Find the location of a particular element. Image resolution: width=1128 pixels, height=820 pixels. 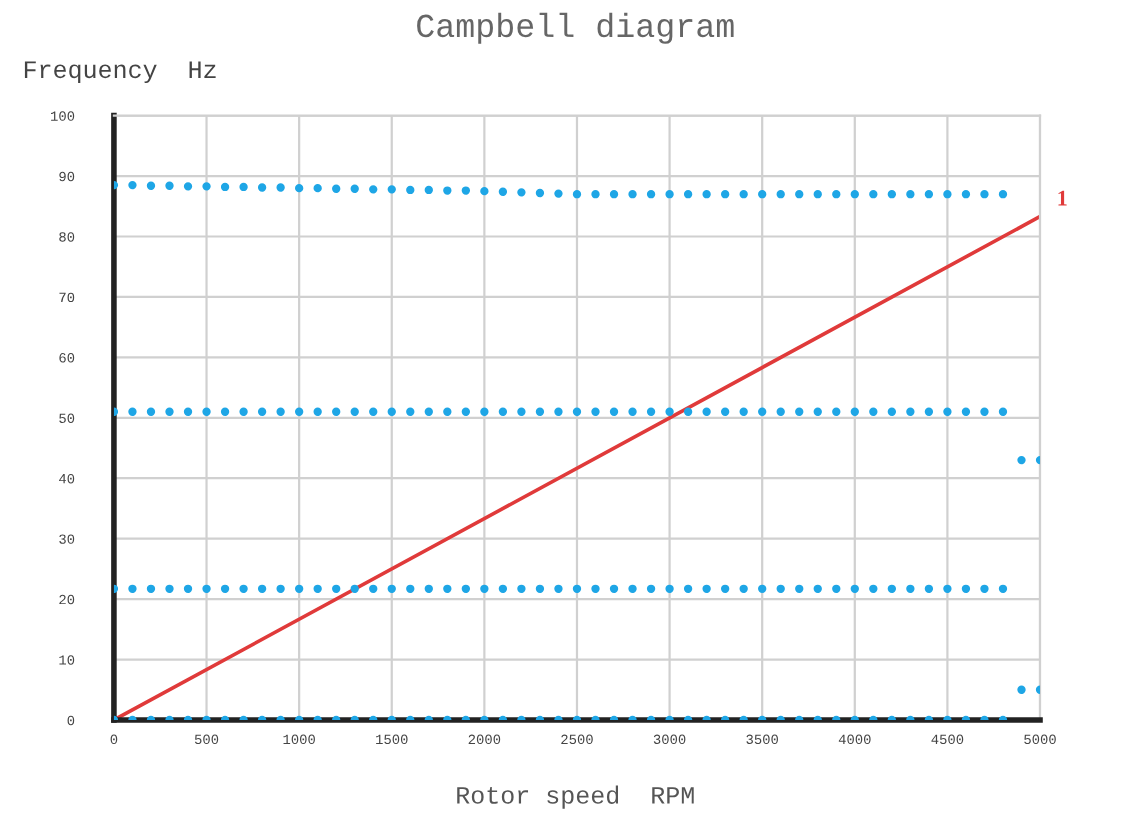

y-axis-title: Frequency Hz is located at coordinates (120, 72).